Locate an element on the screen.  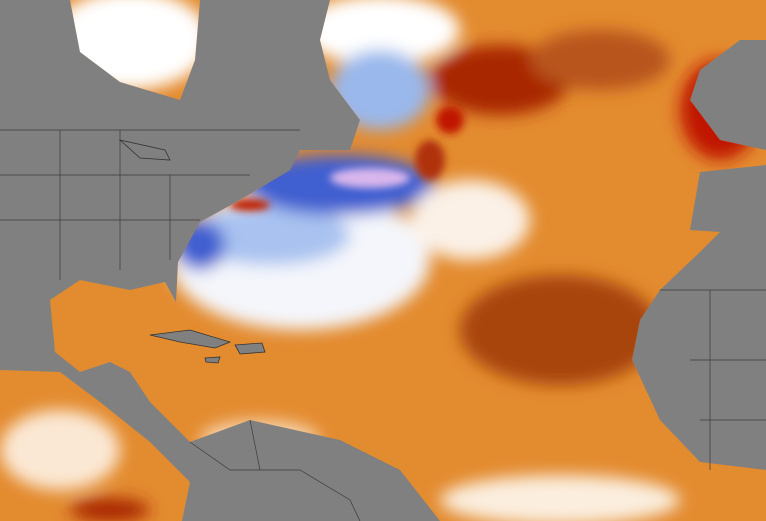
hispaniola is located at coordinates (250, 348).